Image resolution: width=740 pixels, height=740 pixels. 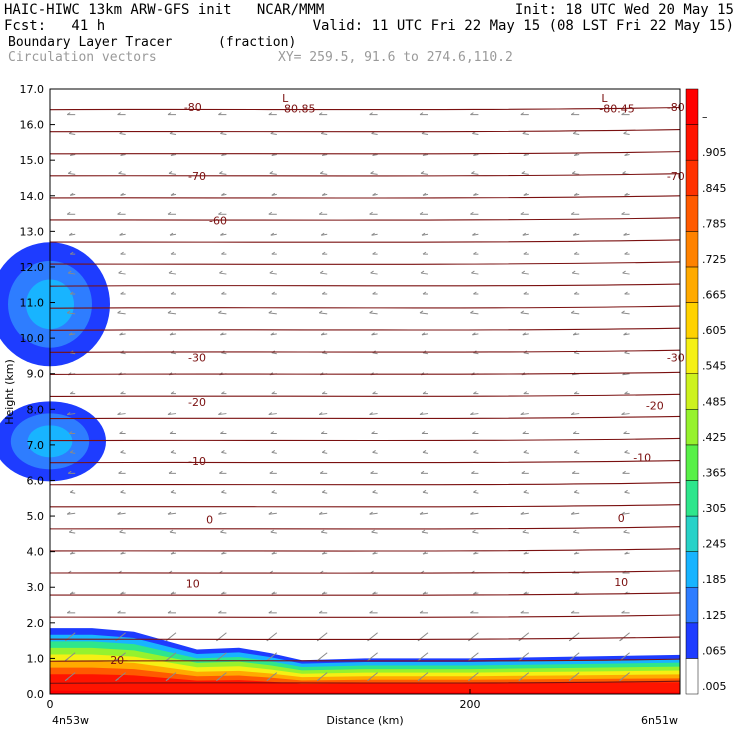 What do you see at coordinates (714, 295) in the screenshot?
I see `colorbar-label: .665` at bounding box center [714, 295].